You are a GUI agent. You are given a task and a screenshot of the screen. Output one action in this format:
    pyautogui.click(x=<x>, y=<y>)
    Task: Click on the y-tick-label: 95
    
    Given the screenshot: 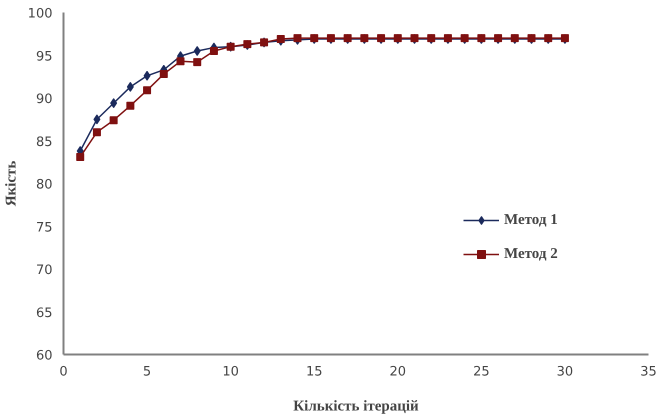 What is the action you would take?
    pyautogui.click(x=44, y=56)
    